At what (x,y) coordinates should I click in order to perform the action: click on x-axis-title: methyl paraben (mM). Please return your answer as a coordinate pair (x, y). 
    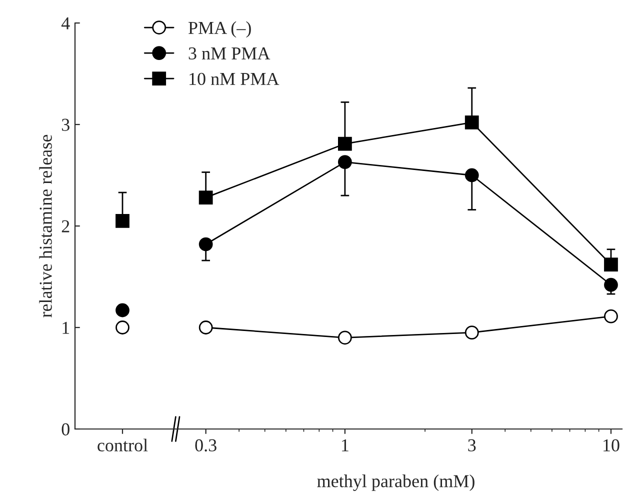
    Looking at the image, I should click on (395, 482).